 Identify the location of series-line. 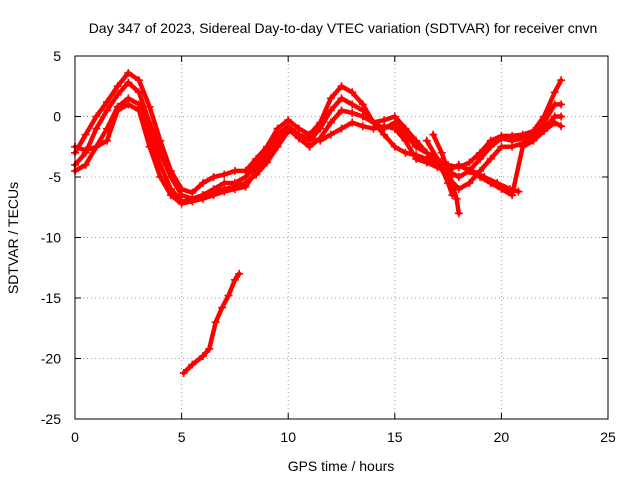
(439, 168).